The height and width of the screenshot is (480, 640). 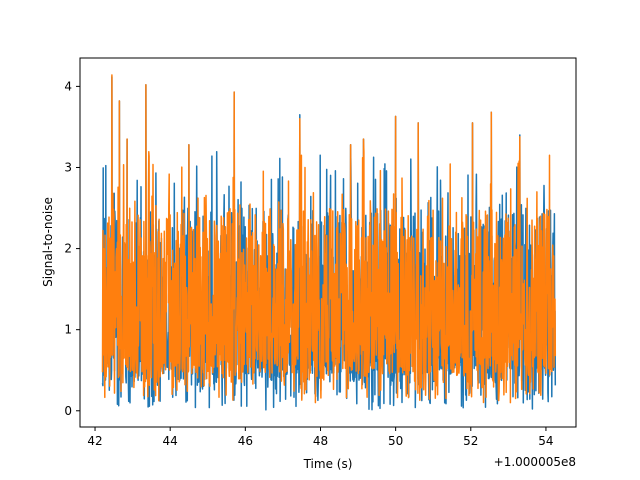 I want to click on y-tick-label: 4, so click(x=68, y=86).